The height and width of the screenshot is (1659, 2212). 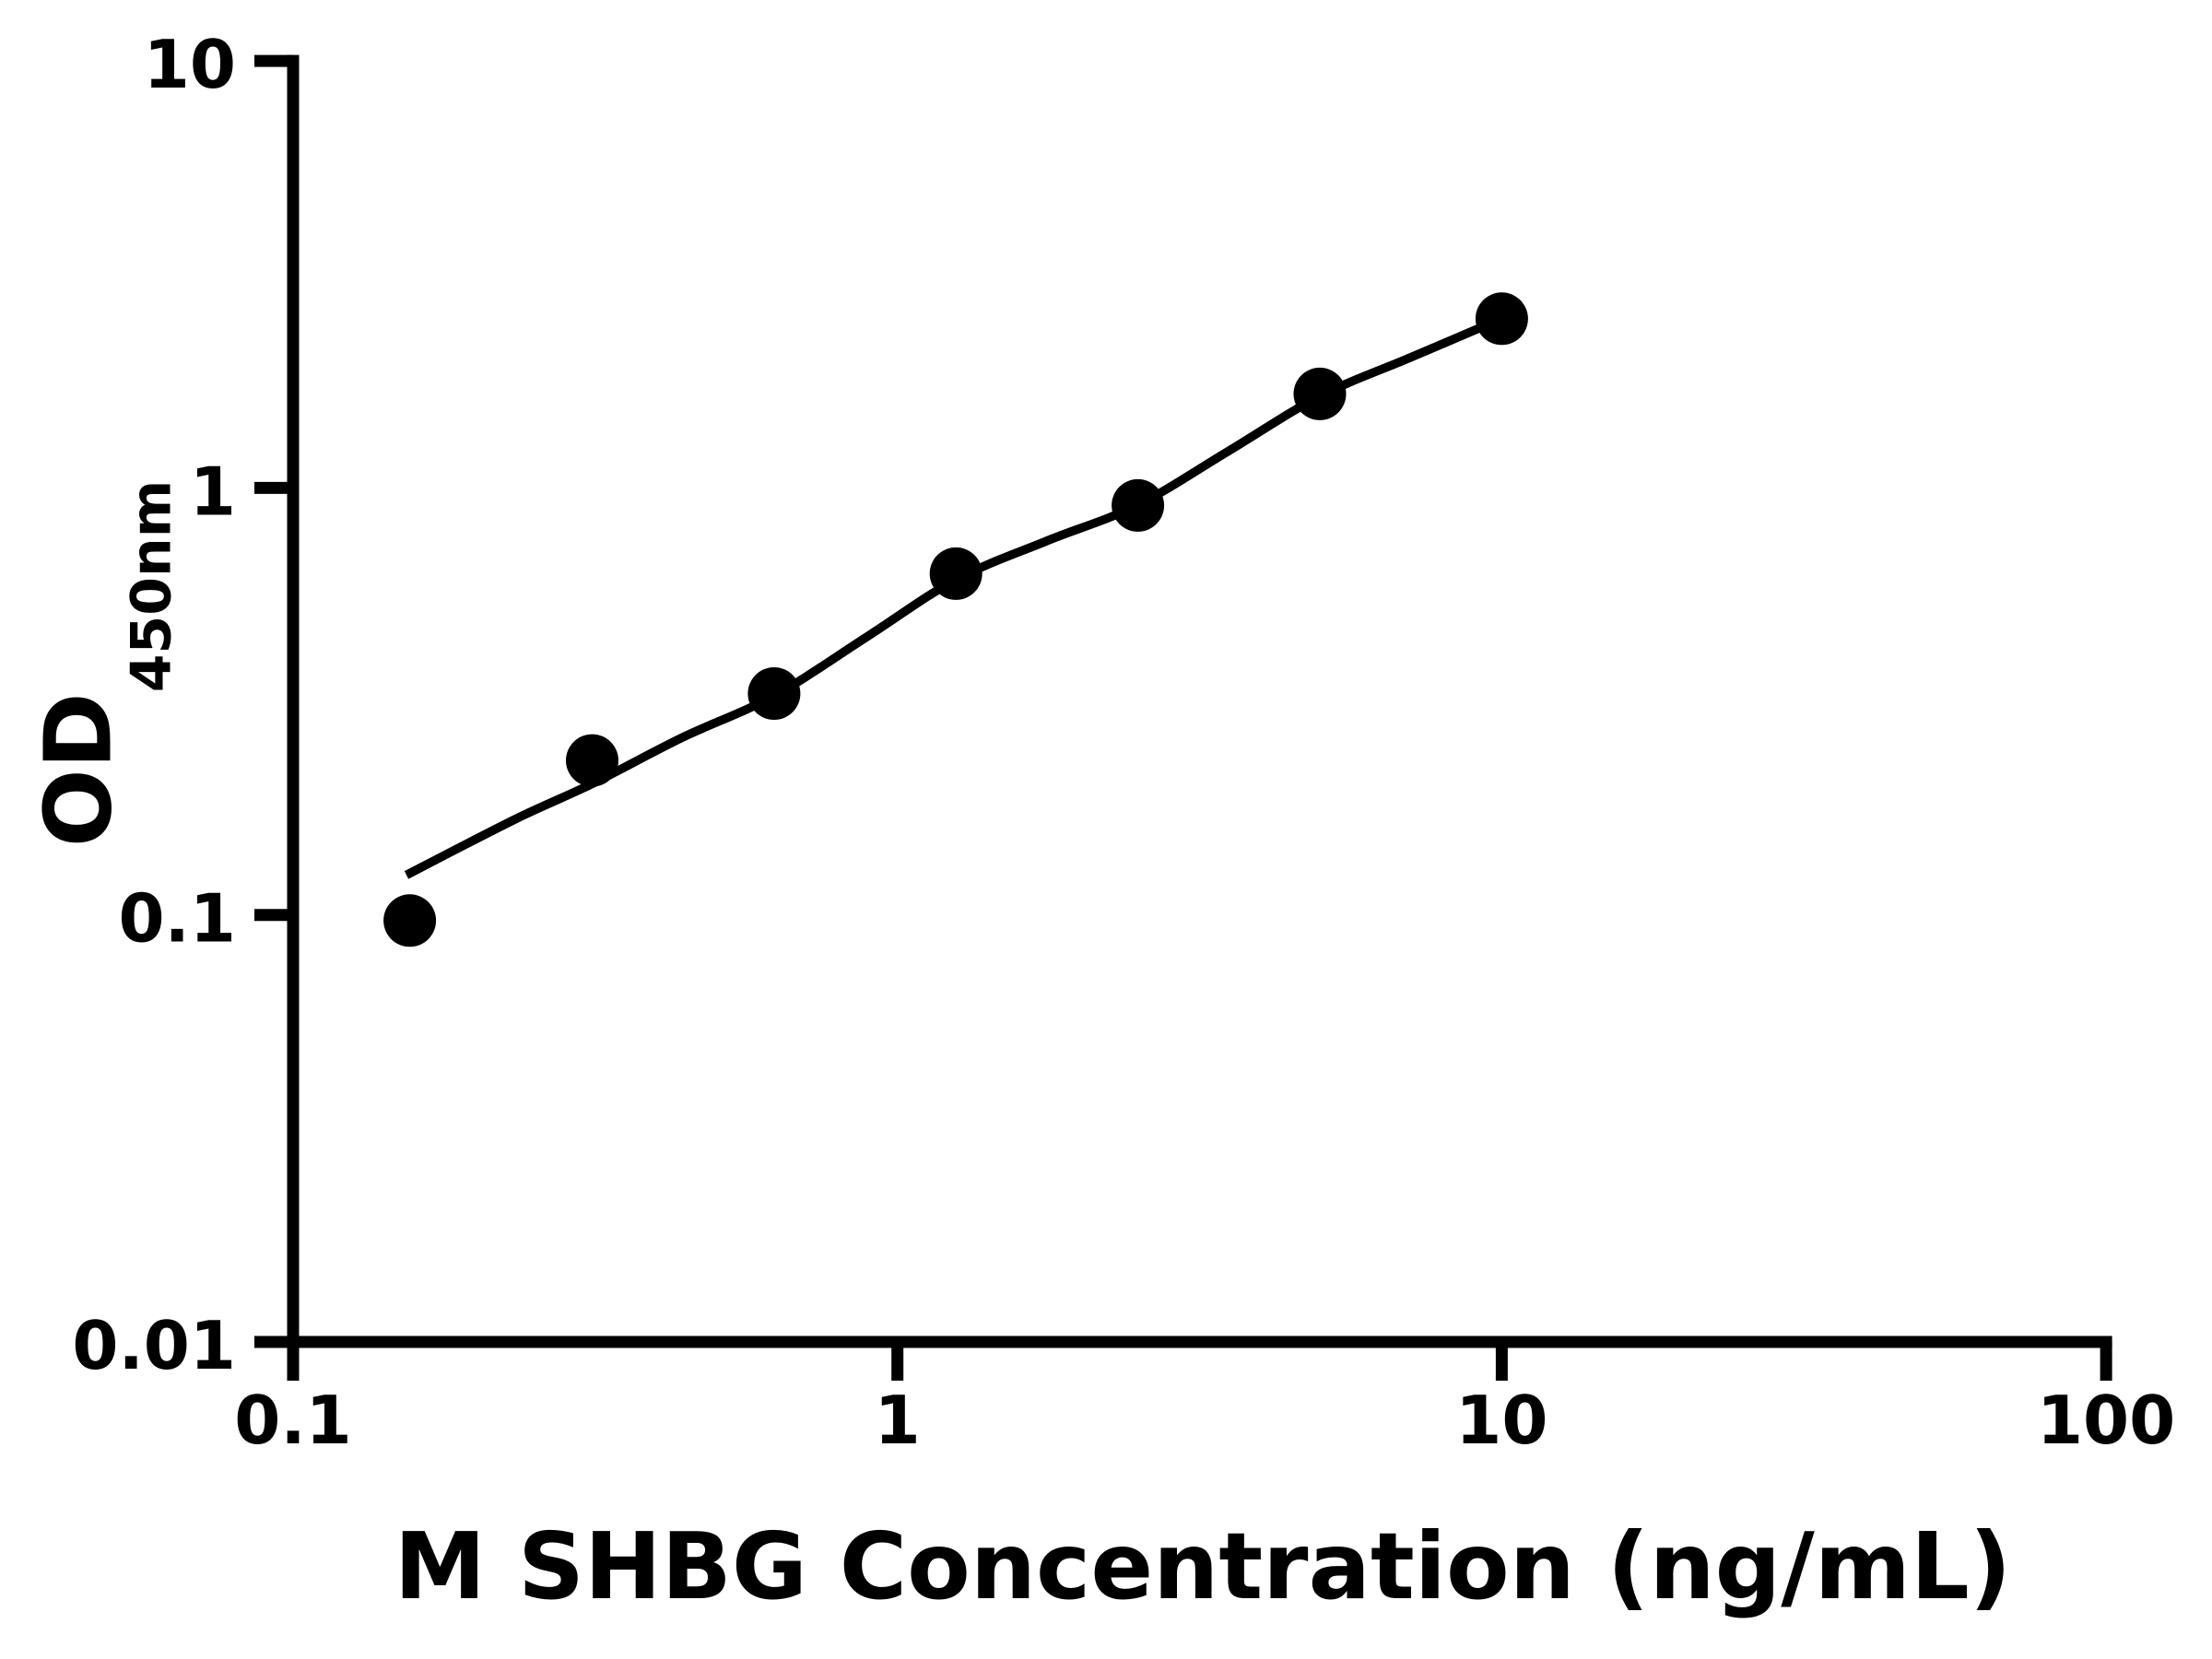 I want to click on y-tick-label: 0.1, so click(x=177, y=919).